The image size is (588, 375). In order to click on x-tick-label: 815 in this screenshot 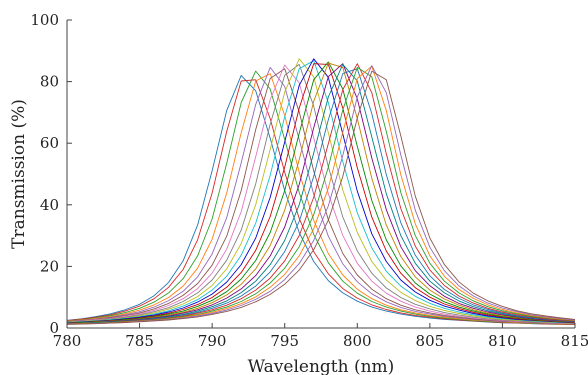, I will do `click(574, 341)`.